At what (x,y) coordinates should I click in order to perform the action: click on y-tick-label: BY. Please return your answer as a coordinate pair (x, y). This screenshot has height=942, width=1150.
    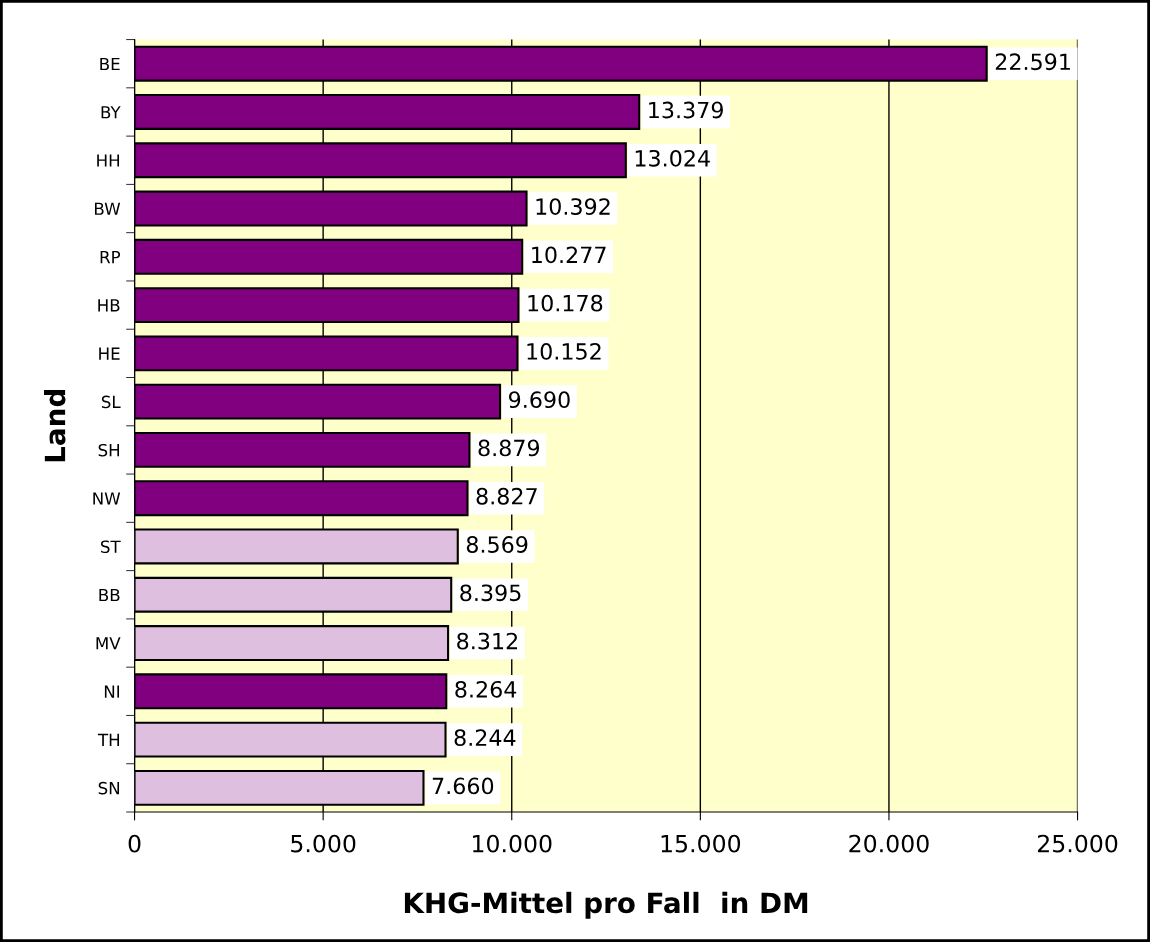
    Looking at the image, I should click on (111, 112).